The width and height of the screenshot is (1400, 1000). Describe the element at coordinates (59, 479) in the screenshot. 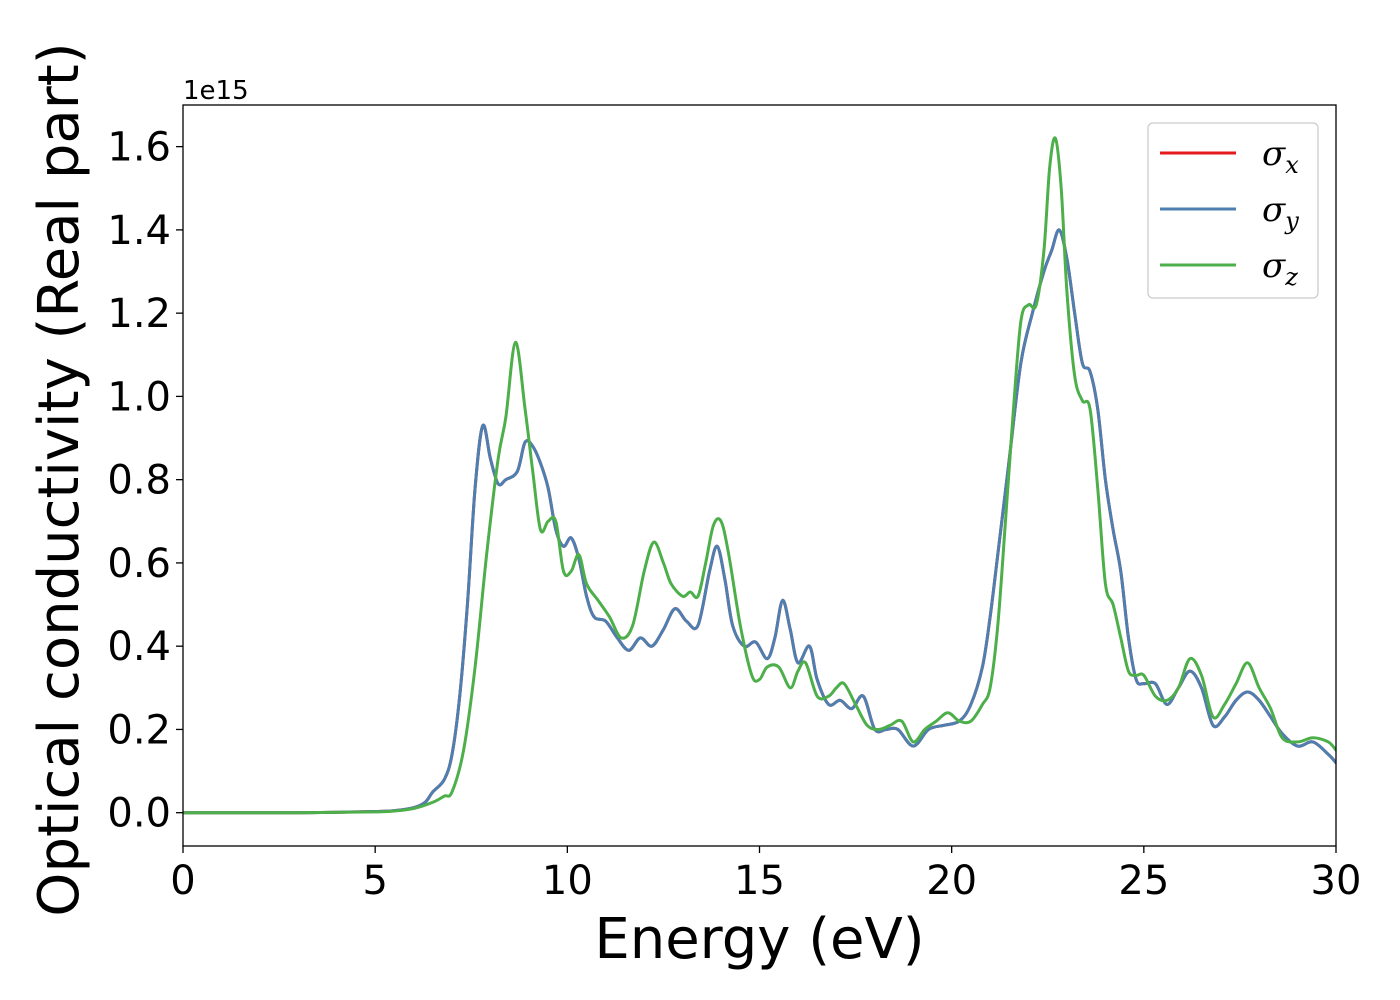

I see `y-axis-label: Optical conductivity (Real part)` at that location.